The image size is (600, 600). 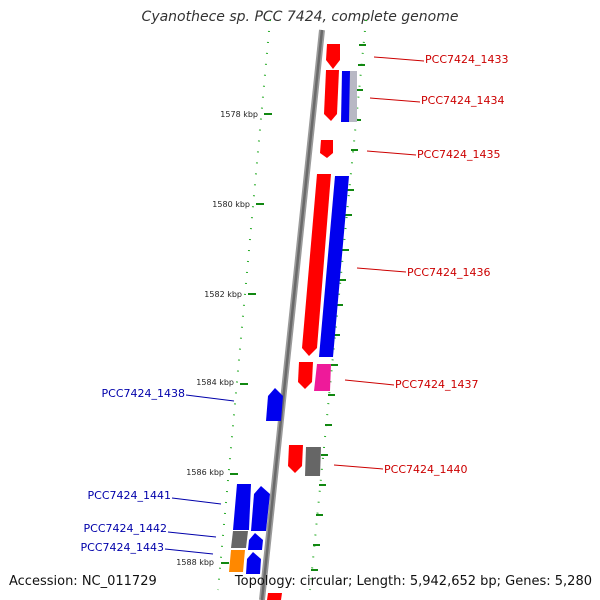 I want to click on gene-label: PCC7424_1437, so click(x=436, y=384).